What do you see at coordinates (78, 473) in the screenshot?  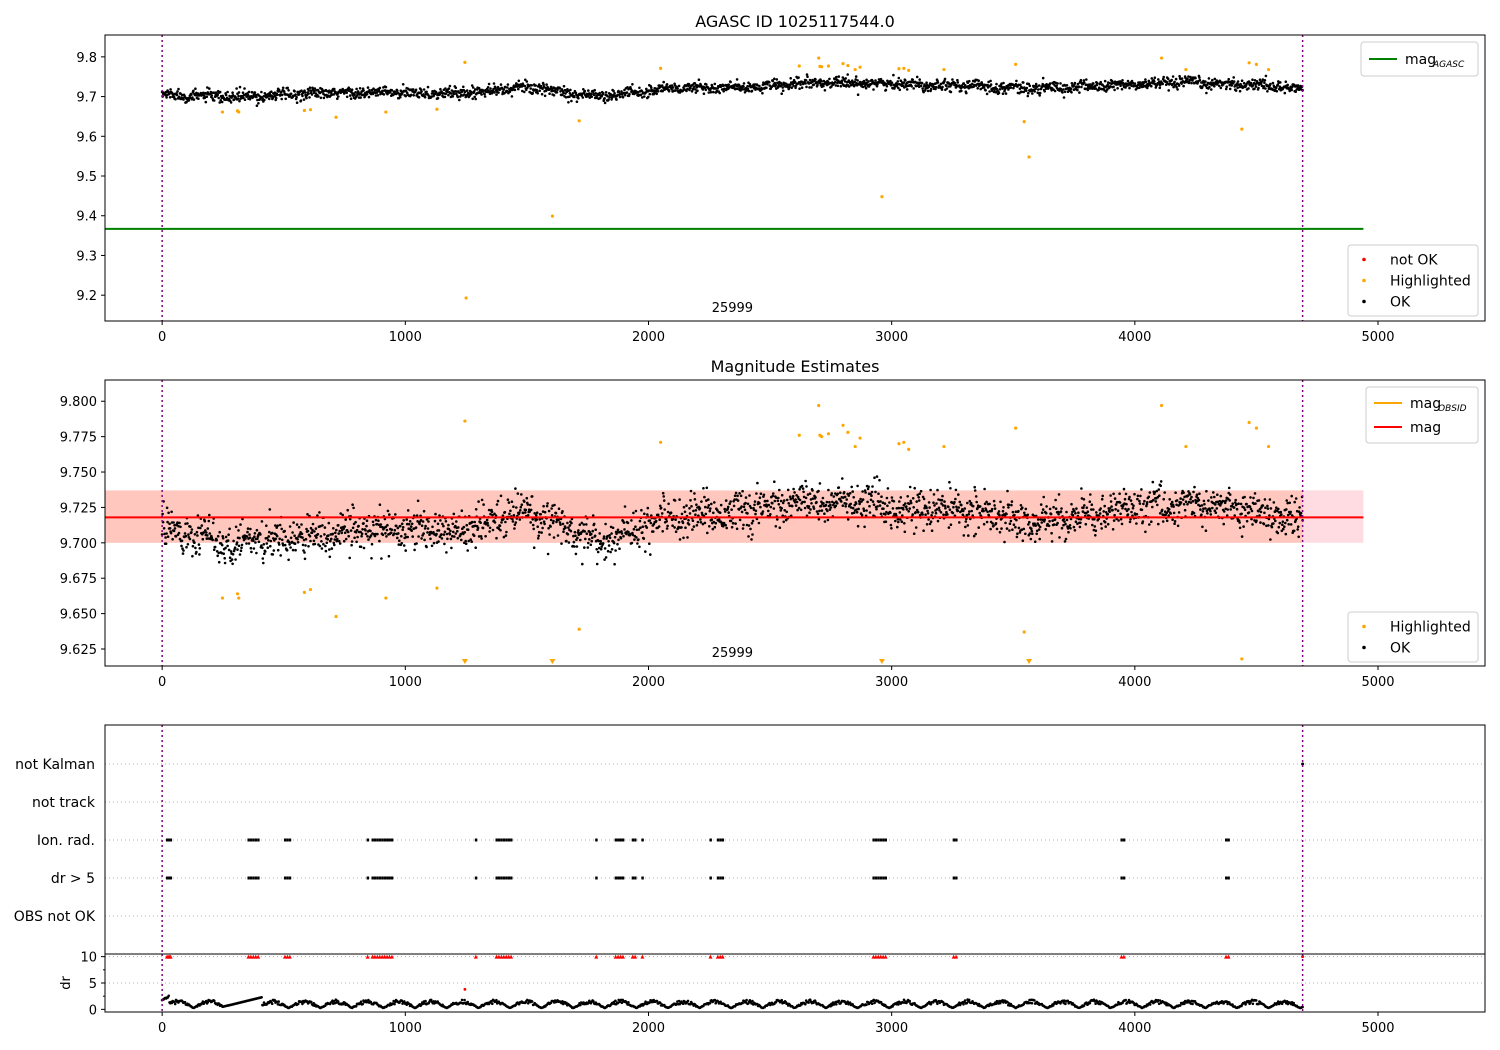 I see `y-tick-label: 9.750` at bounding box center [78, 473].